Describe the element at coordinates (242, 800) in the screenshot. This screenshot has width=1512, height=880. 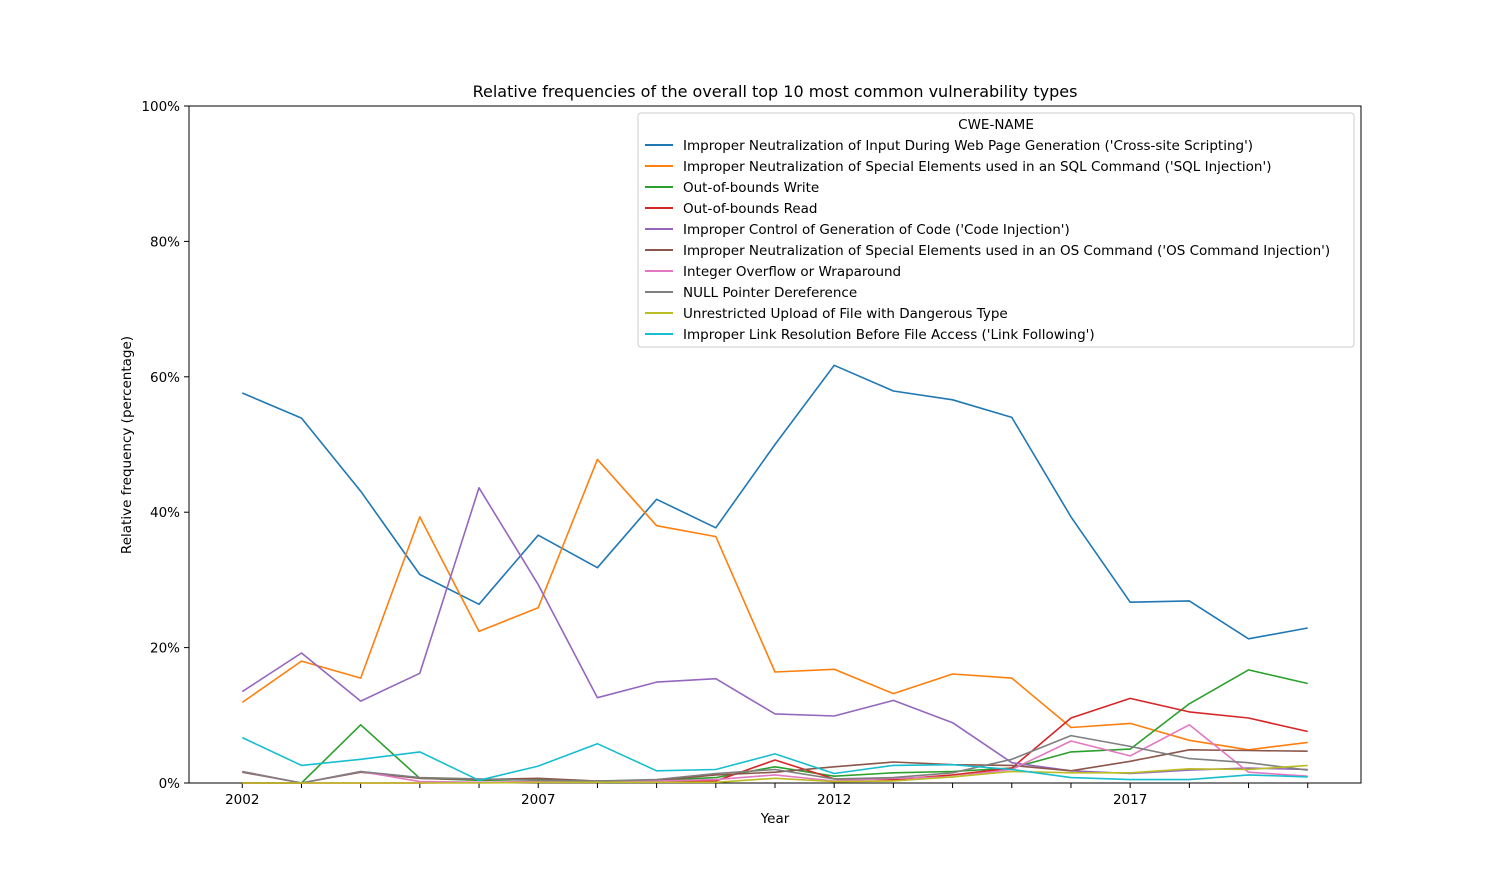
I see `x-tick-label: 2002` at that location.